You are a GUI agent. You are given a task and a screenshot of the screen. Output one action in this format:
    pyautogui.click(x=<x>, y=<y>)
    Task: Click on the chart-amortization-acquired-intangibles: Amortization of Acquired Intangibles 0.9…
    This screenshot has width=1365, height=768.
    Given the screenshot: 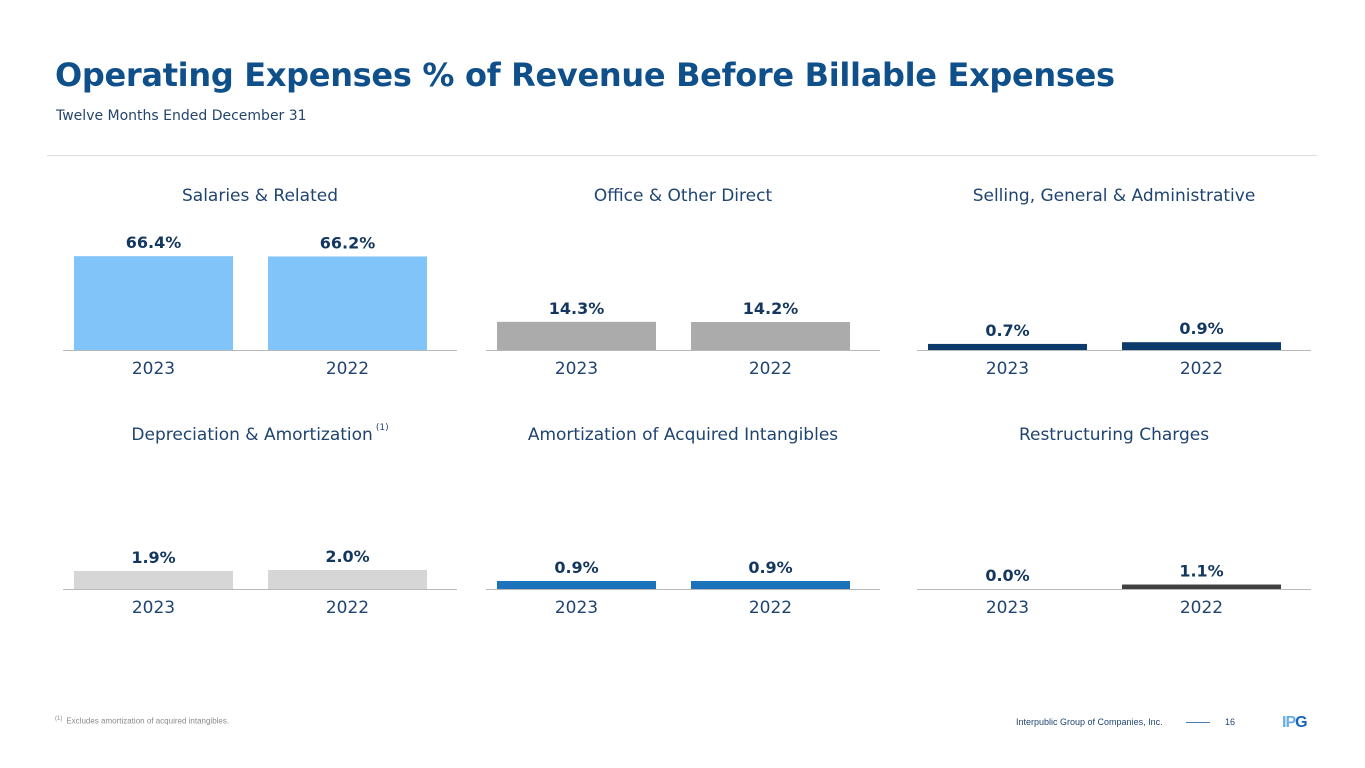 What is the action you would take?
    pyautogui.click(x=683, y=525)
    